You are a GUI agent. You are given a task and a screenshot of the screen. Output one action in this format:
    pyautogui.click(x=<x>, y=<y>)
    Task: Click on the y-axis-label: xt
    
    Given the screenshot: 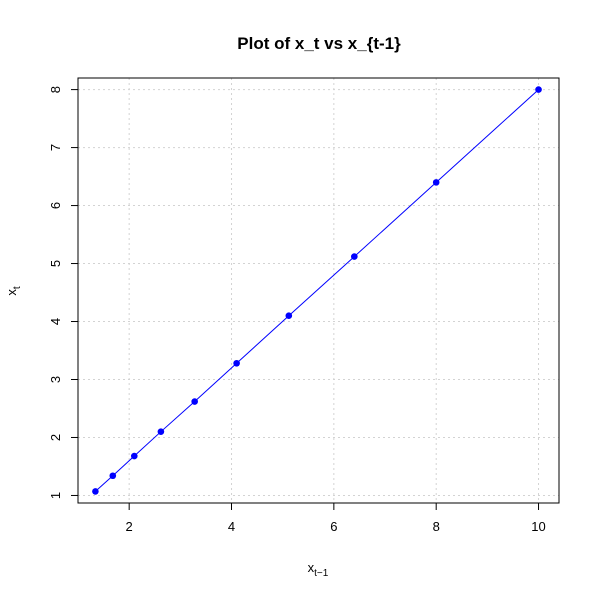 What is the action you would take?
    pyautogui.click(x=13, y=291)
    